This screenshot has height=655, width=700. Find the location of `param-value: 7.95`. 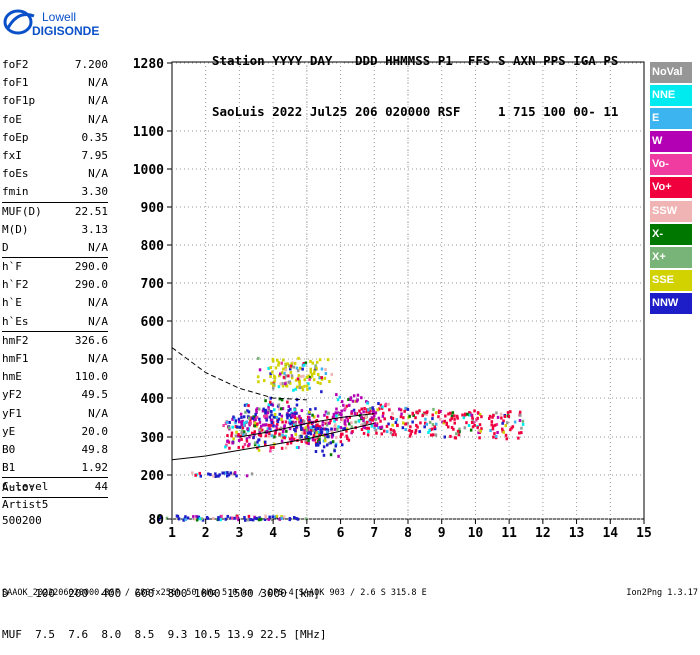

param-value: 7.95 is located at coordinates (95, 155).